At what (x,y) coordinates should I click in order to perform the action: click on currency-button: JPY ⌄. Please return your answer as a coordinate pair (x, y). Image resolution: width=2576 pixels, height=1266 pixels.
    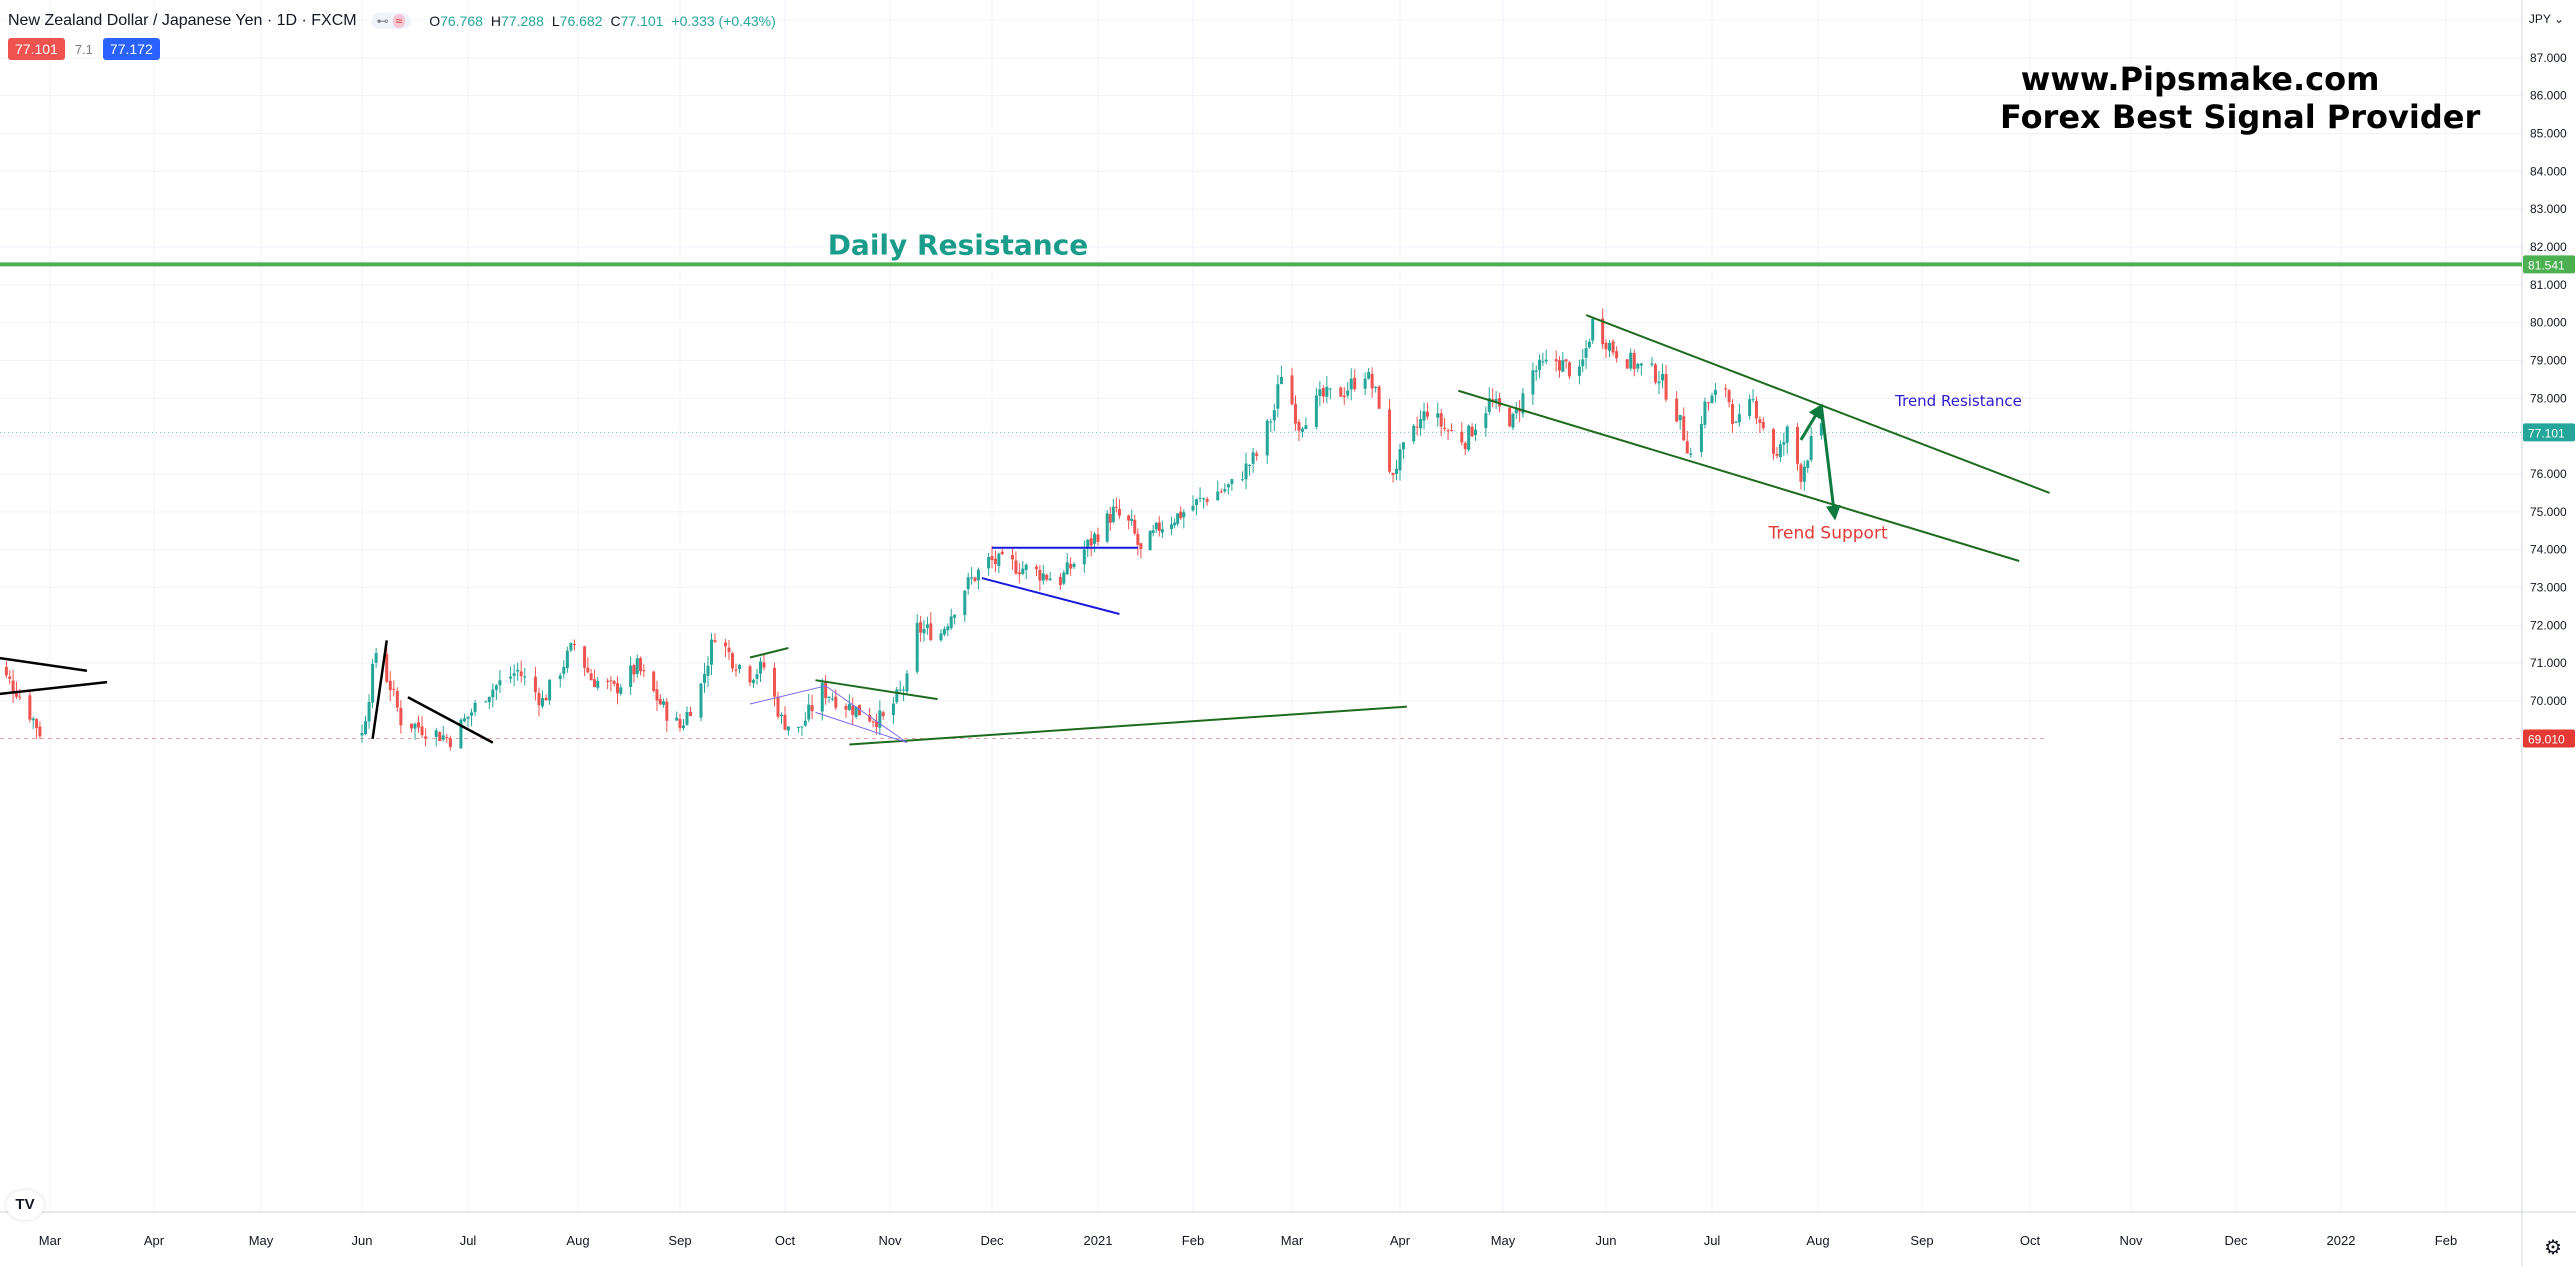
    Looking at the image, I should click on (2546, 19).